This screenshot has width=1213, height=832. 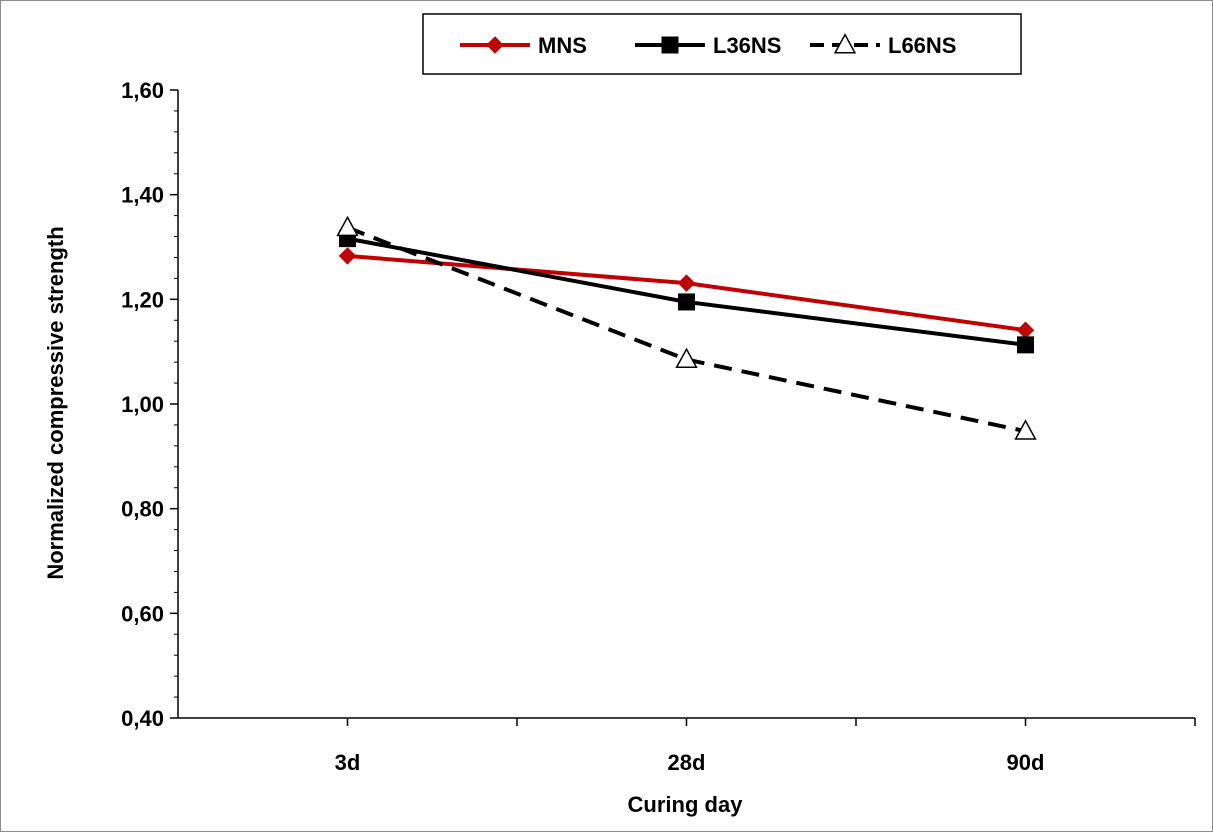 What do you see at coordinates (142, 509) in the screenshot?
I see `y-tick-label: 0,80` at bounding box center [142, 509].